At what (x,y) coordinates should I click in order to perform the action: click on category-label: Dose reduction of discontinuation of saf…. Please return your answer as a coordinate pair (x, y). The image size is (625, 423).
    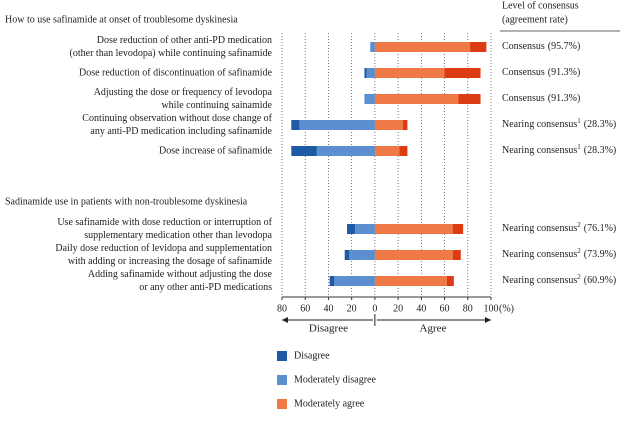
    Looking at the image, I should click on (176, 72).